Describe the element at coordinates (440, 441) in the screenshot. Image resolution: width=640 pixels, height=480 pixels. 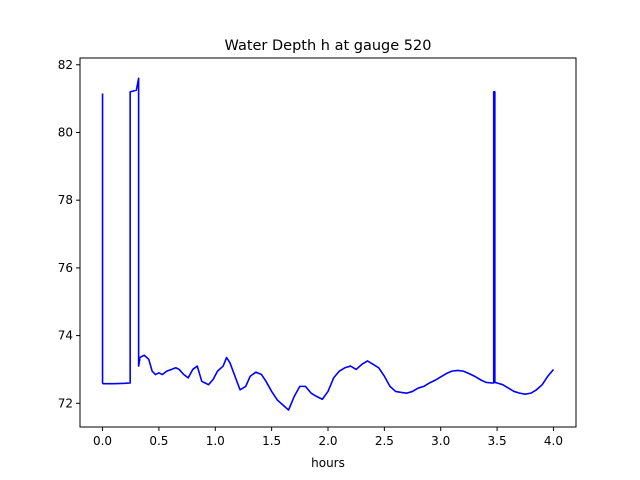
I see `x-tick-label: 3.0` at that location.